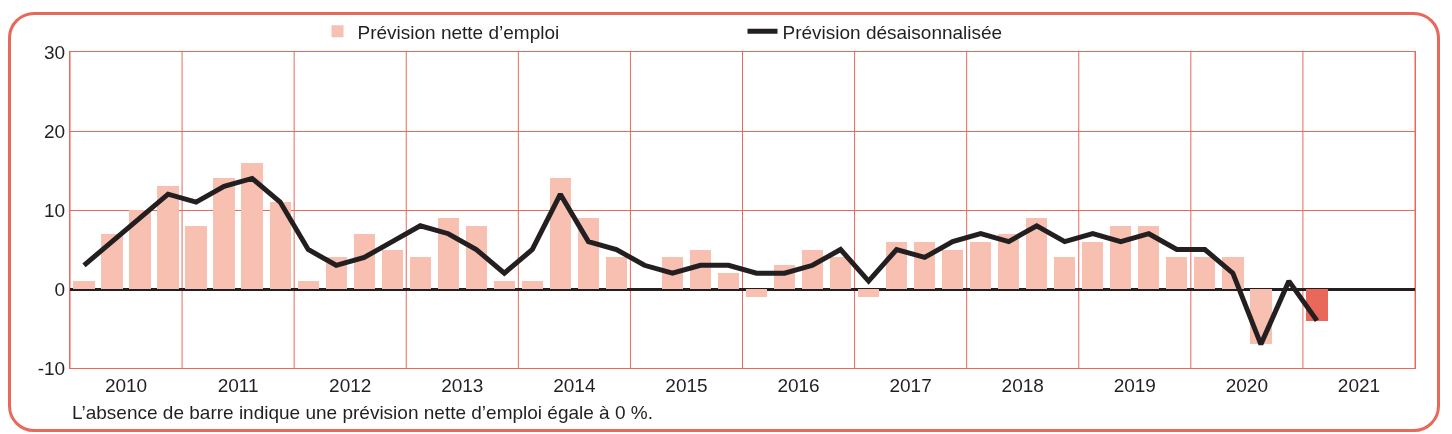  What do you see at coordinates (686, 385) in the screenshot?
I see `x-tick-label: 2015` at bounding box center [686, 385].